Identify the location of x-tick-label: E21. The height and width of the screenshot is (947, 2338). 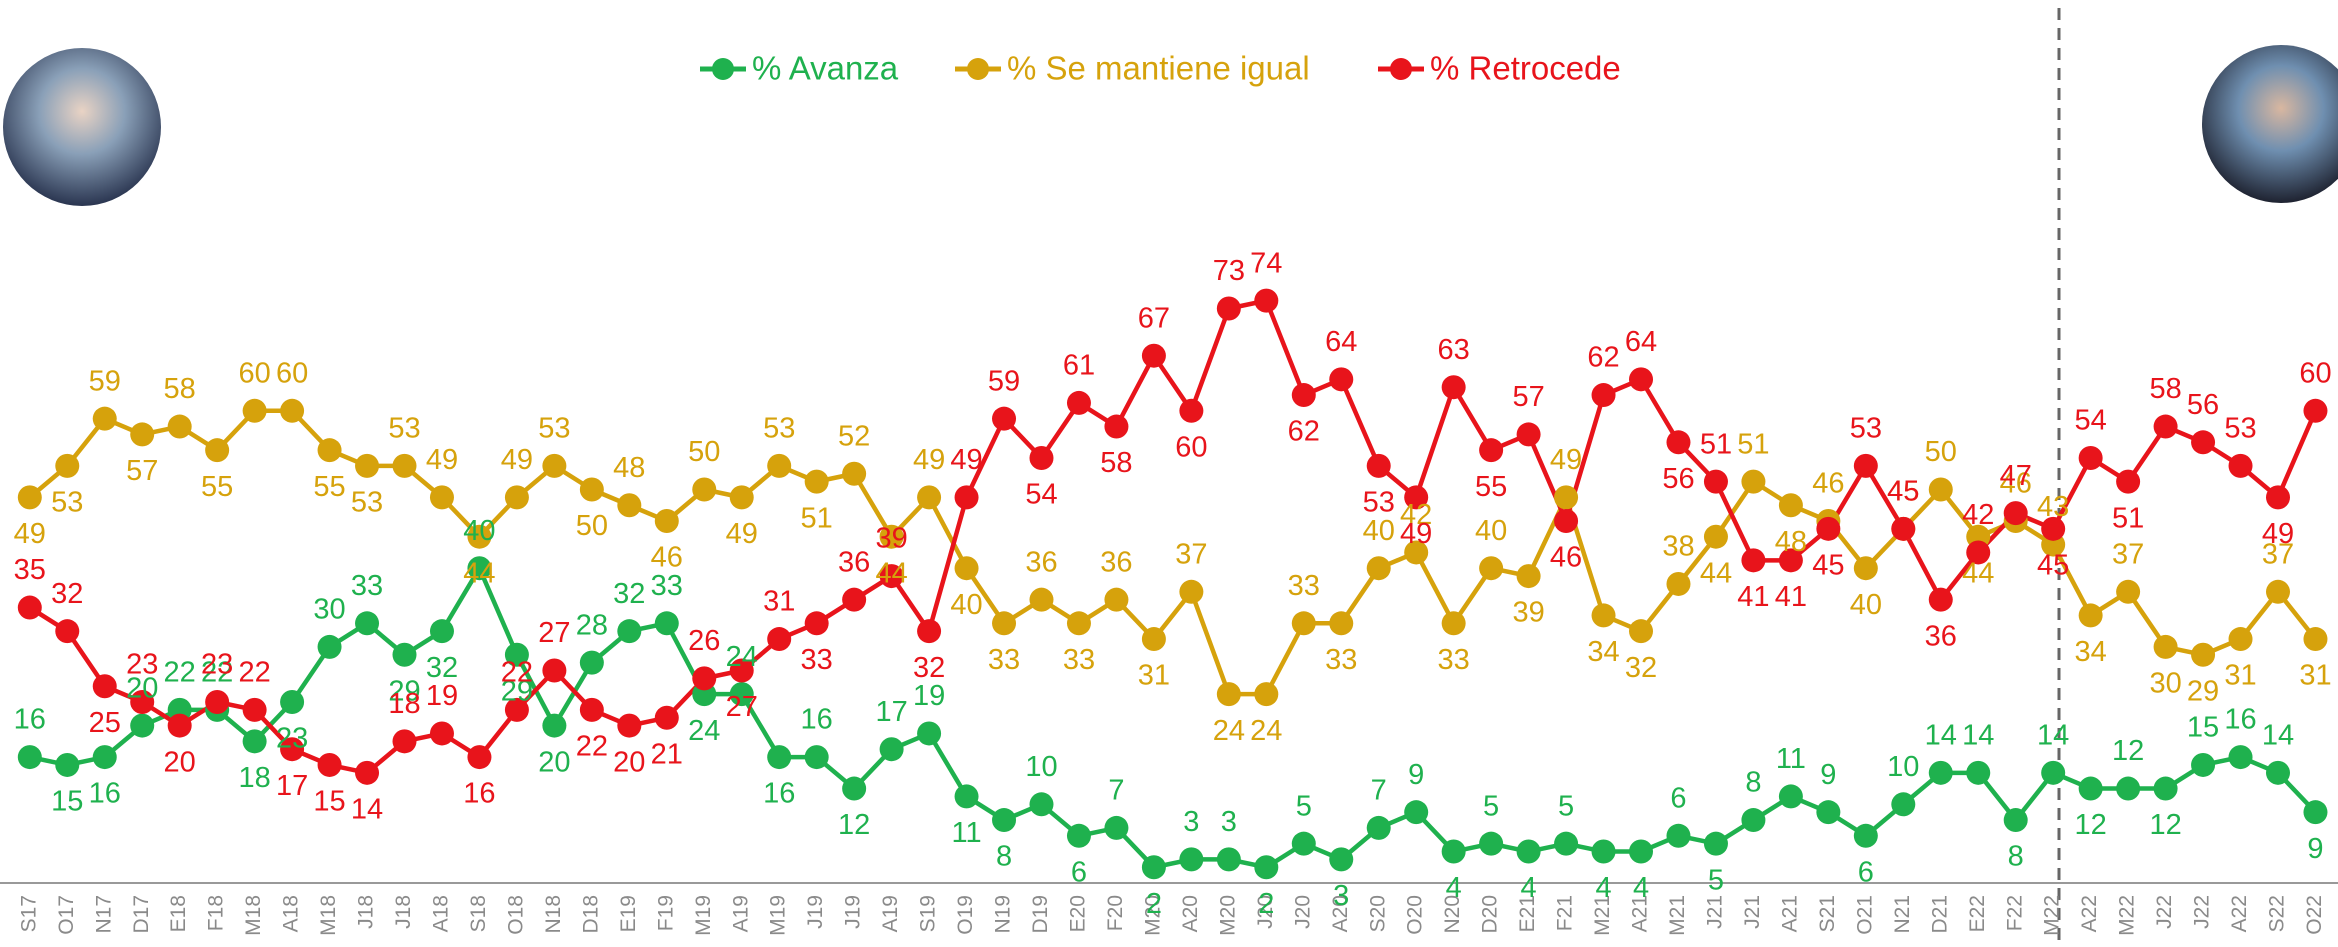
(1527, 913).